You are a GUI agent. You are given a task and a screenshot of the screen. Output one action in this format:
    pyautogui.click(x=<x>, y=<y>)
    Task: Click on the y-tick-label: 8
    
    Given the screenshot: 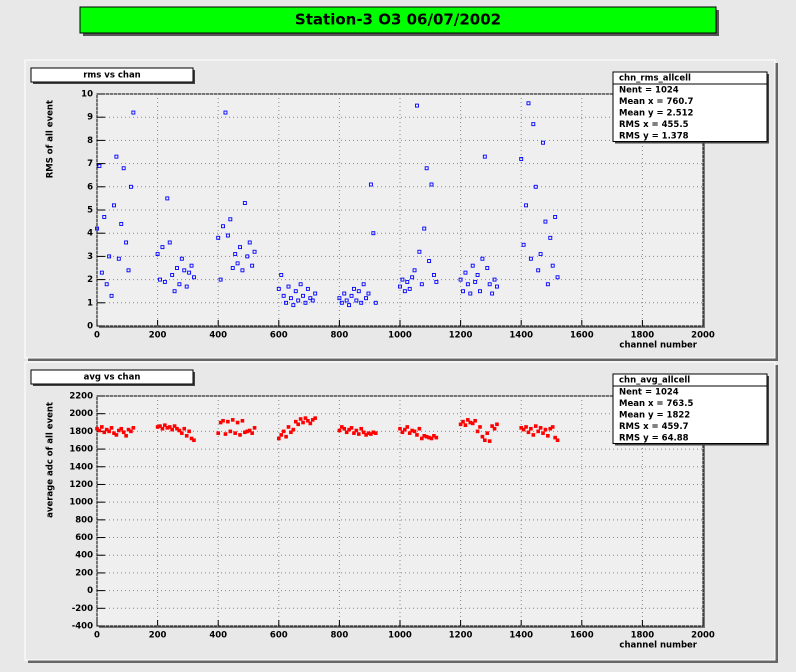 What is the action you would take?
    pyautogui.click(x=90, y=141)
    